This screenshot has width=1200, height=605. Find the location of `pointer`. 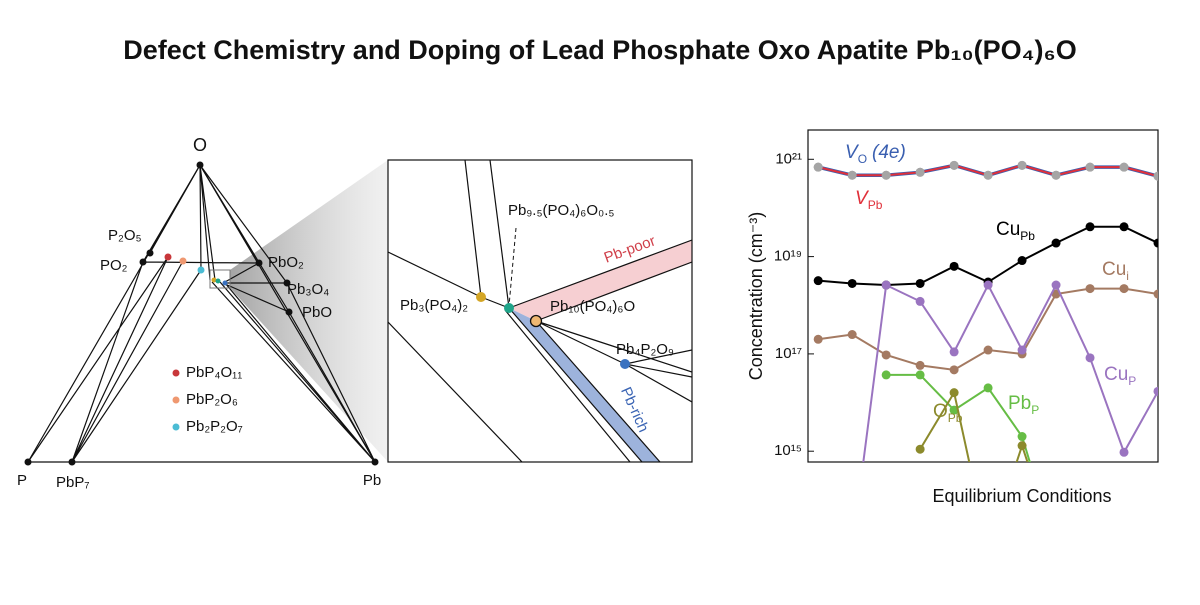

pointer is located at coordinates (512, 267).